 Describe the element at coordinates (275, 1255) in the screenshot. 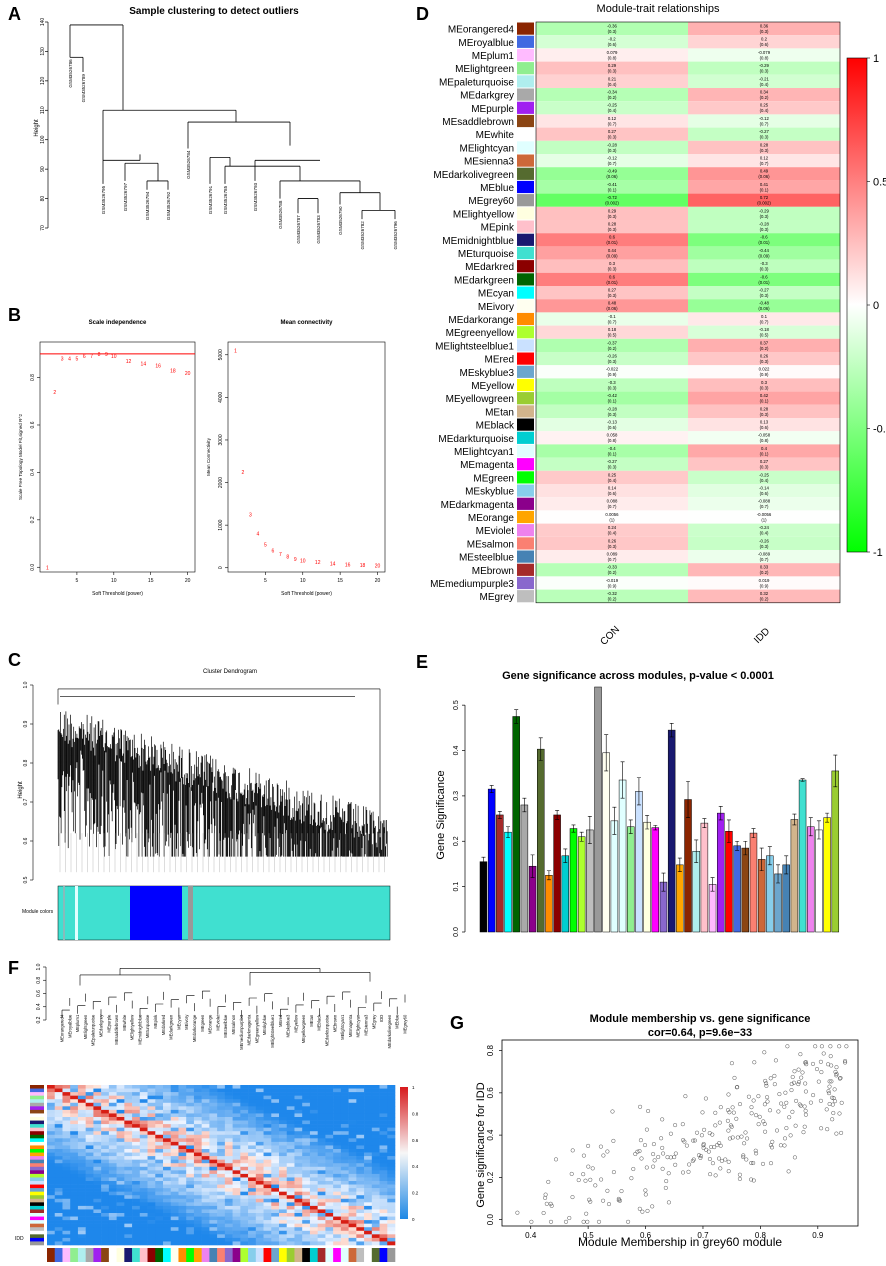

I see `f-bottom-swatch` at that location.